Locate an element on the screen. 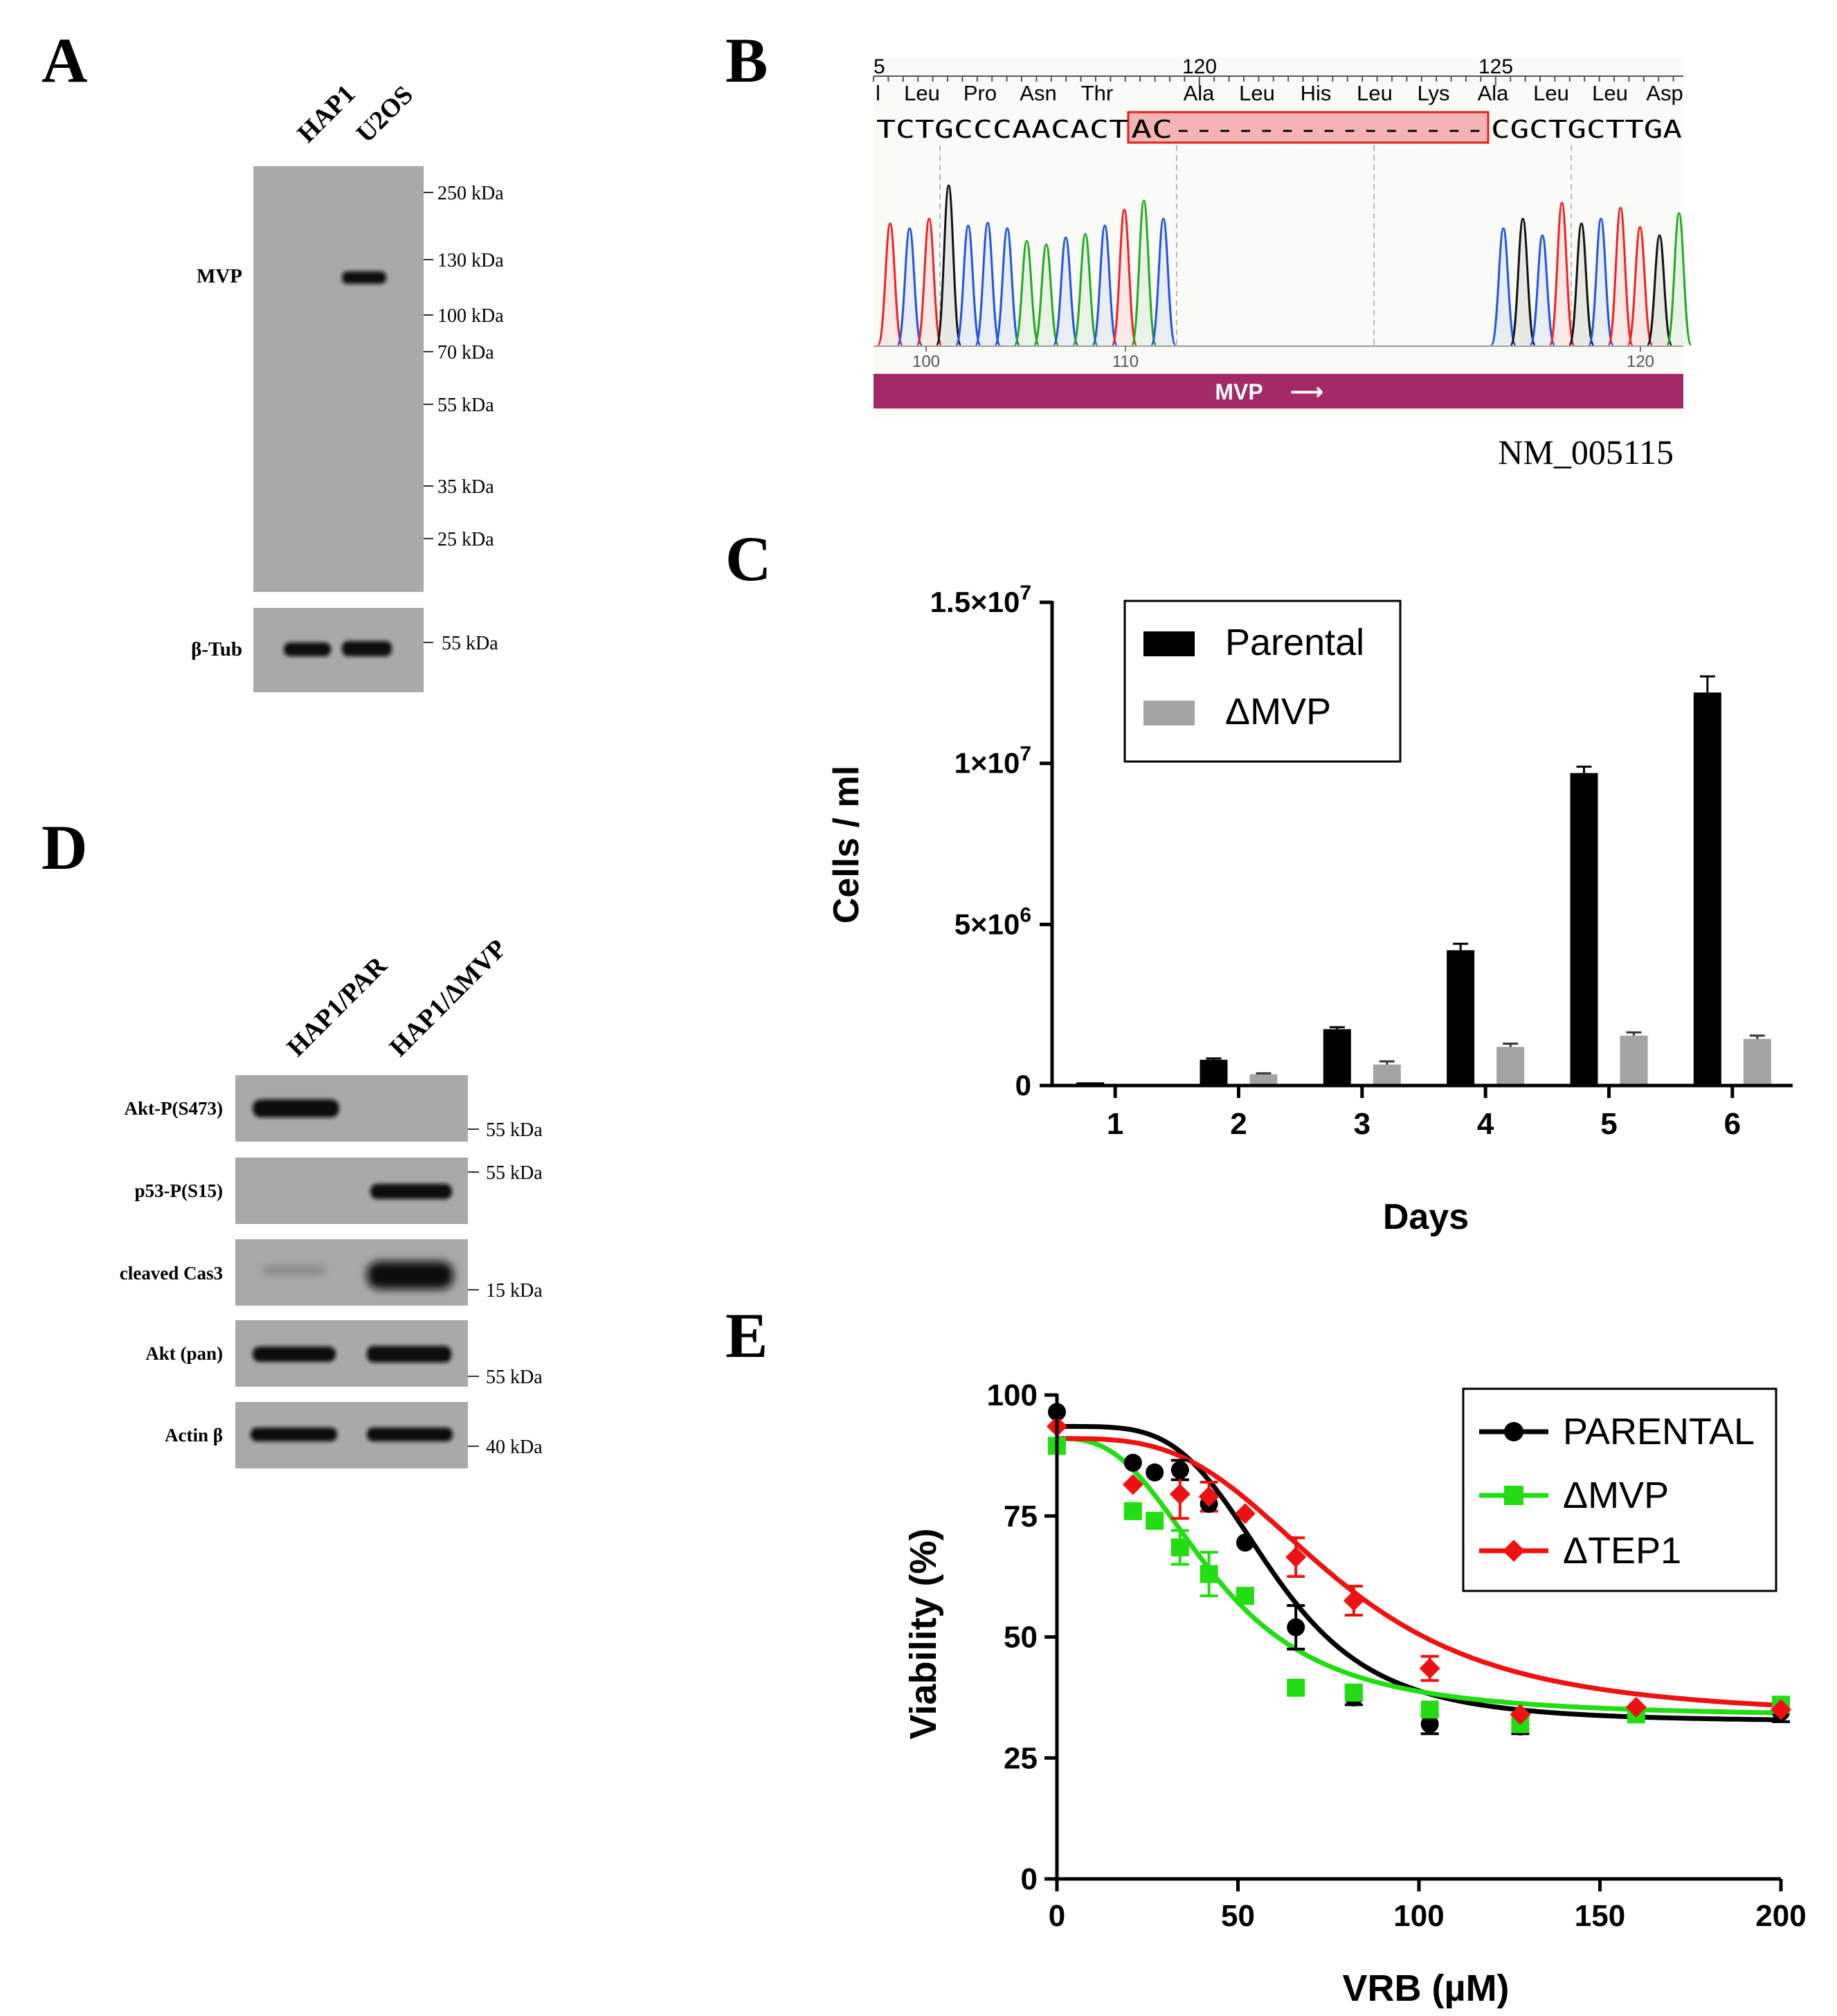  blot-membrane-main is located at coordinates (338, 379).